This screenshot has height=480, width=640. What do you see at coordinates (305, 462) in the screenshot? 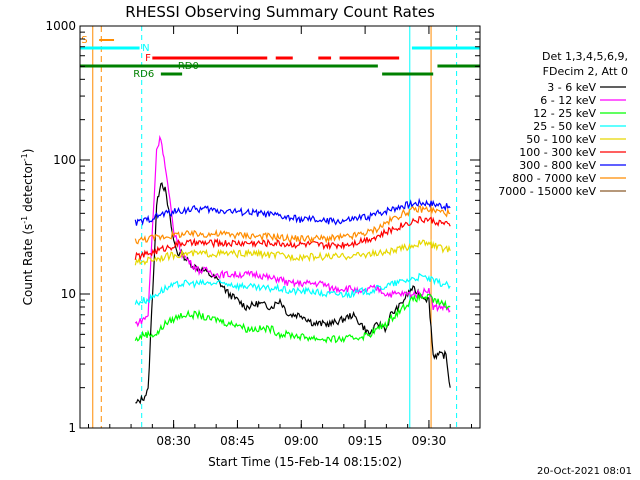
I see `x-axis-label: Start Time (15-Feb-14 08:15:02)` at bounding box center [305, 462].